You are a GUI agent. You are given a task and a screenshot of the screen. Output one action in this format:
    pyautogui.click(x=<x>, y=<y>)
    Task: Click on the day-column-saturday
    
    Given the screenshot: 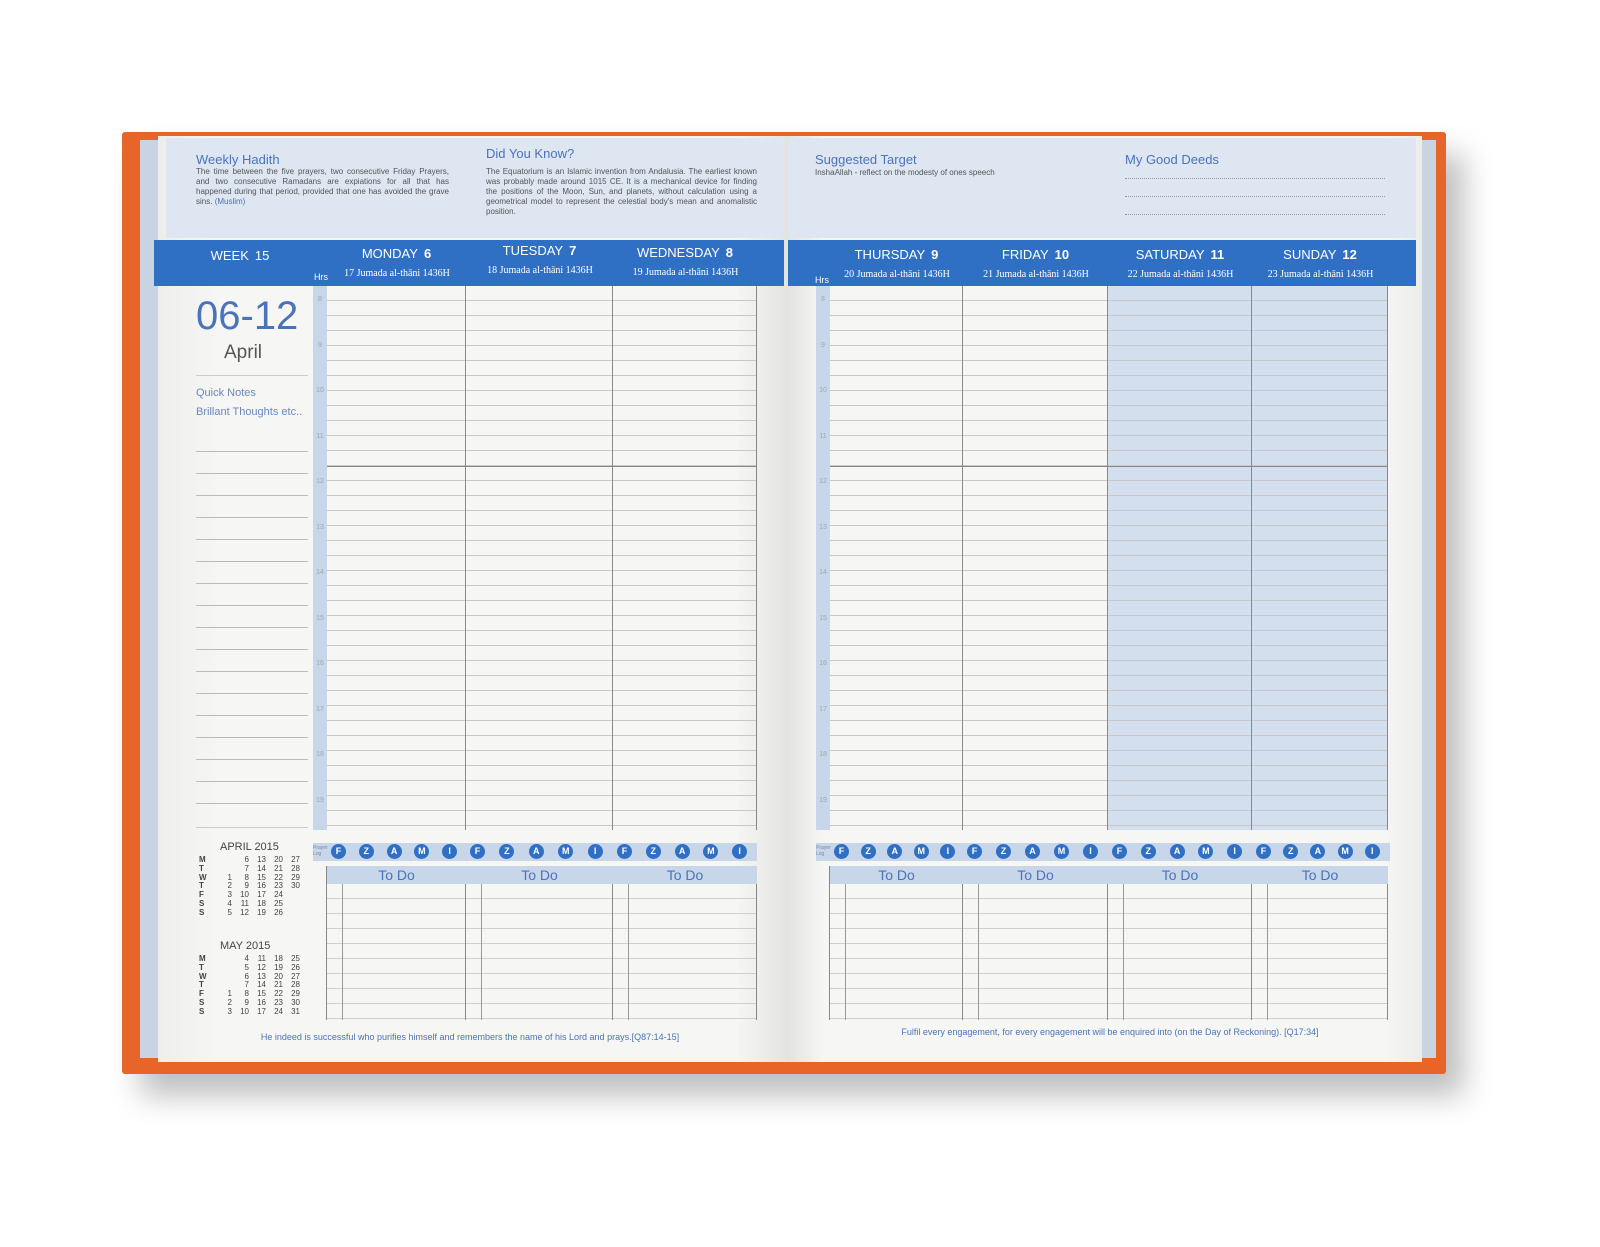 What is the action you would take?
    pyautogui.click(x=1180, y=558)
    